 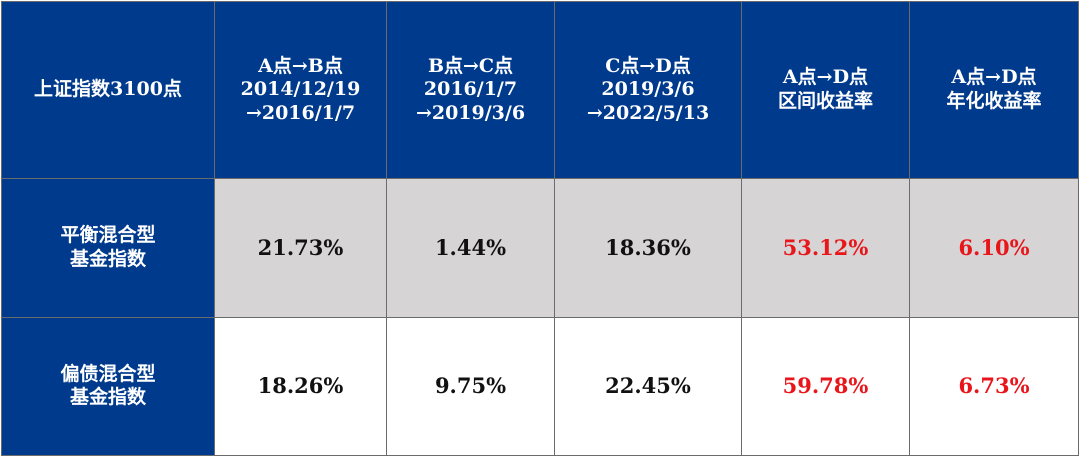 I want to click on column-header-annualized-return: A点→D点 年化收益率, so click(x=994, y=90).